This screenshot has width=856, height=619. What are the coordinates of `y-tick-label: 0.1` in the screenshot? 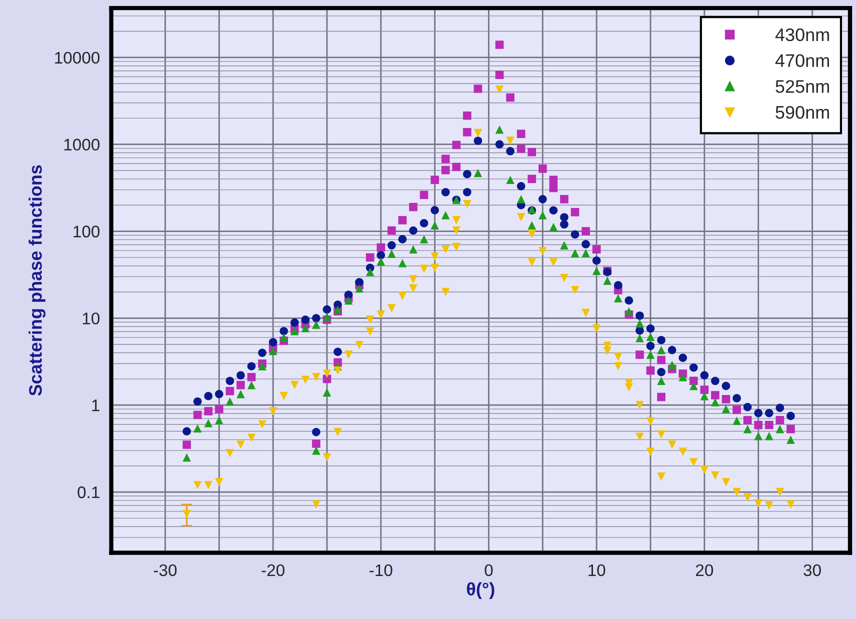 It's located at (89, 492).